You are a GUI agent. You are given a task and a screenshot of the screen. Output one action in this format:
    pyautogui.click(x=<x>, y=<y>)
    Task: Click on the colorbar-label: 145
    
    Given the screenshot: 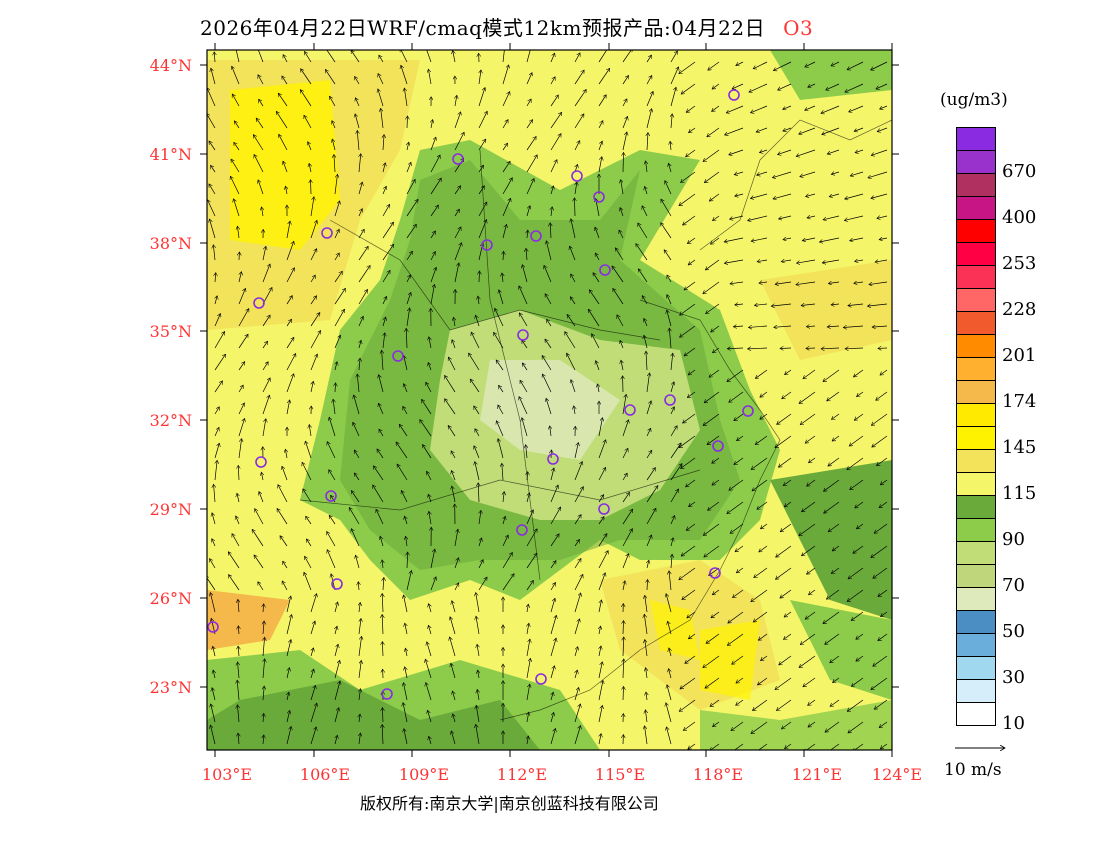 What is the action you would take?
    pyautogui.click(x=1019, y=447)
    